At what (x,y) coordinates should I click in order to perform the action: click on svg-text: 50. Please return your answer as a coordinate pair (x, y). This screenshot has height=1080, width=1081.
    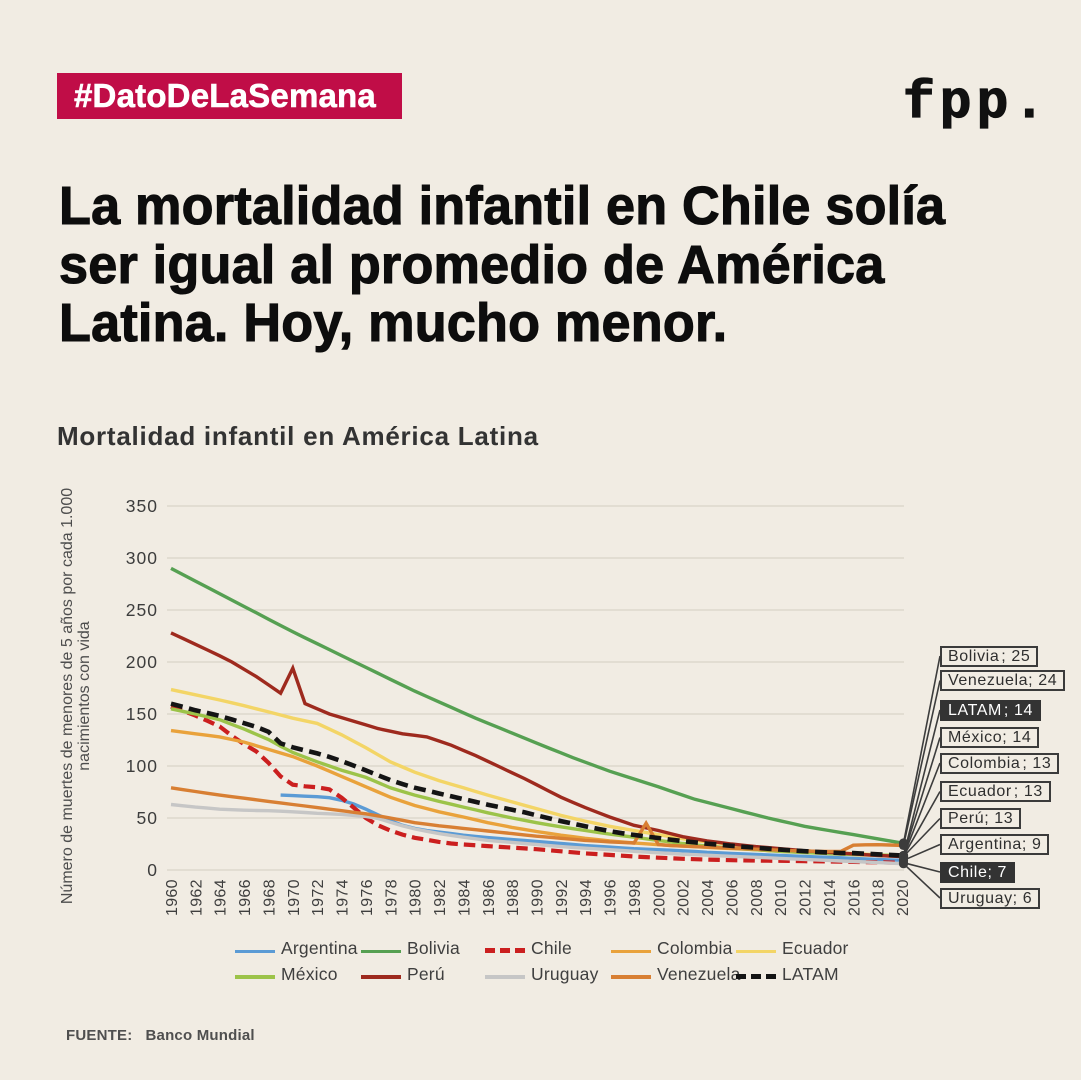
    Looking at the image, I should click on (147, 818).